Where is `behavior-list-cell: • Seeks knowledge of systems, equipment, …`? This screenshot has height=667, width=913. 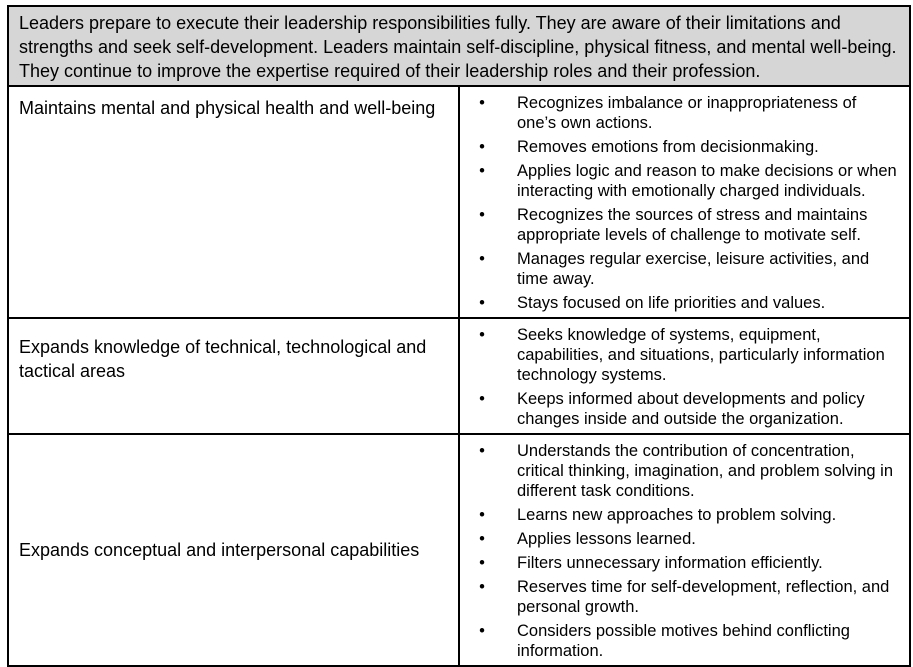 behavior-list-cell: • Seeks knowledge of systems, equipment, … is located at coordinates (684, 376).